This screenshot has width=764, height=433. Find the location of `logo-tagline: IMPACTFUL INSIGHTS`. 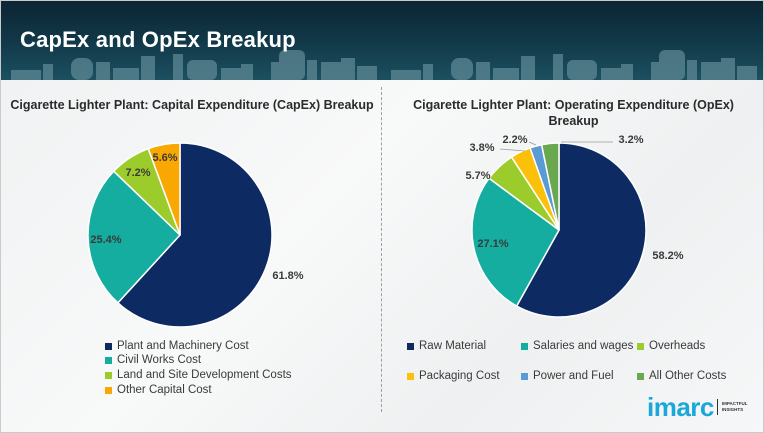

logo-tagline: IMPACTFUL INSIGHTS is located at coordinates (737, 407).